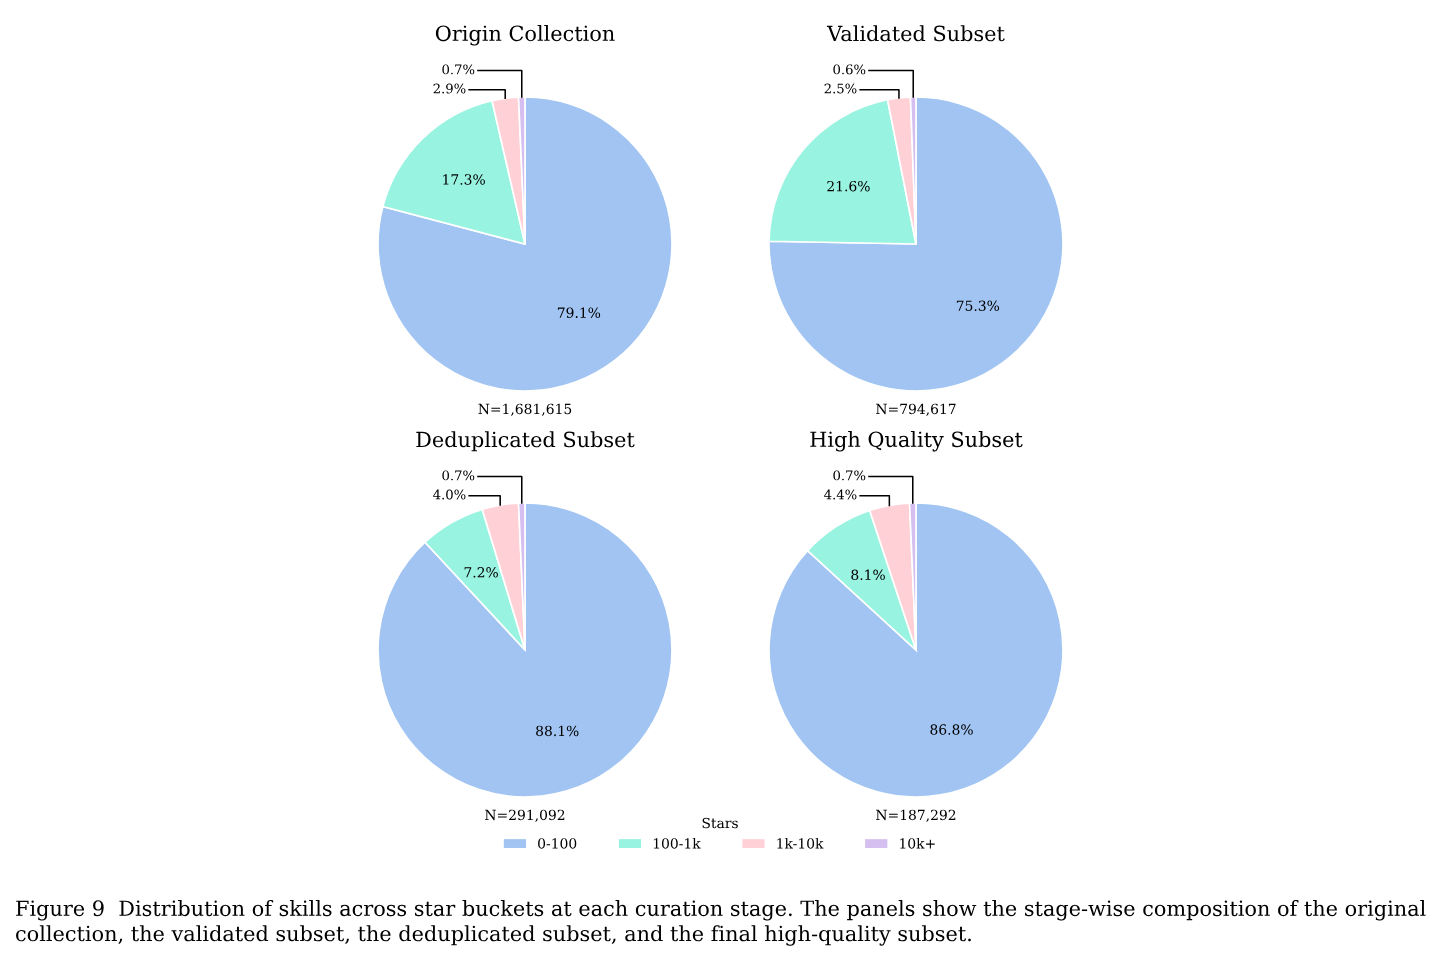 The height and width of the screenshot is (974, 1442). What do you see at coordinates (916, 815) in the screenshot?
I see `text: N=187,292` at bounding box center [916, 815].